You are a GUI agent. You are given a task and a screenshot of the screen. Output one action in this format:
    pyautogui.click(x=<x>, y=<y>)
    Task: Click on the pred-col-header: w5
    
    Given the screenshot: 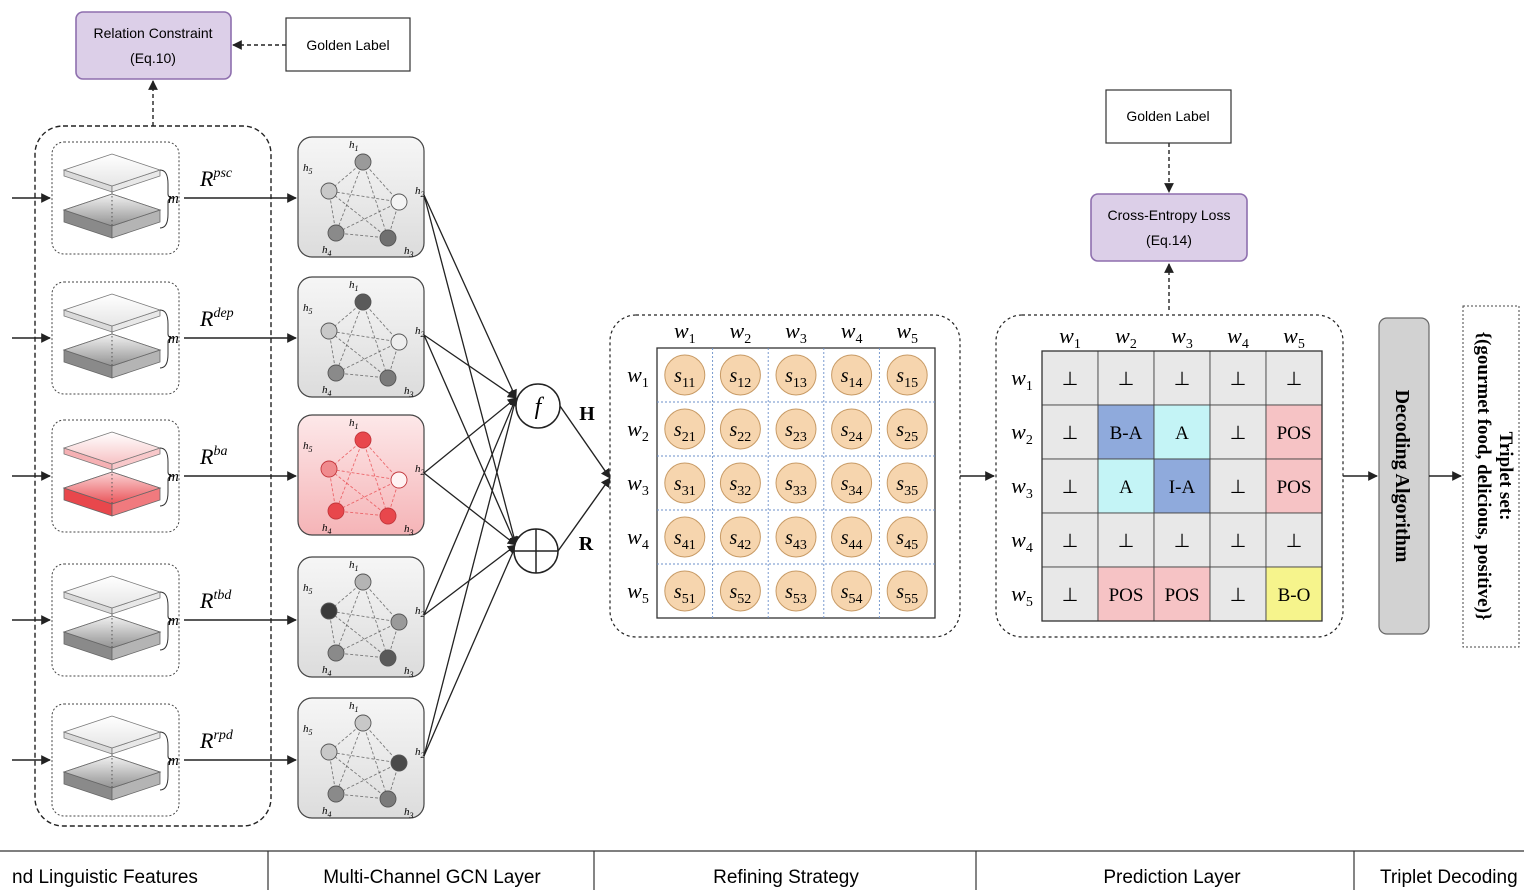 What is the action you would take?
    pyautogui.click(x=1294, y=337)
    